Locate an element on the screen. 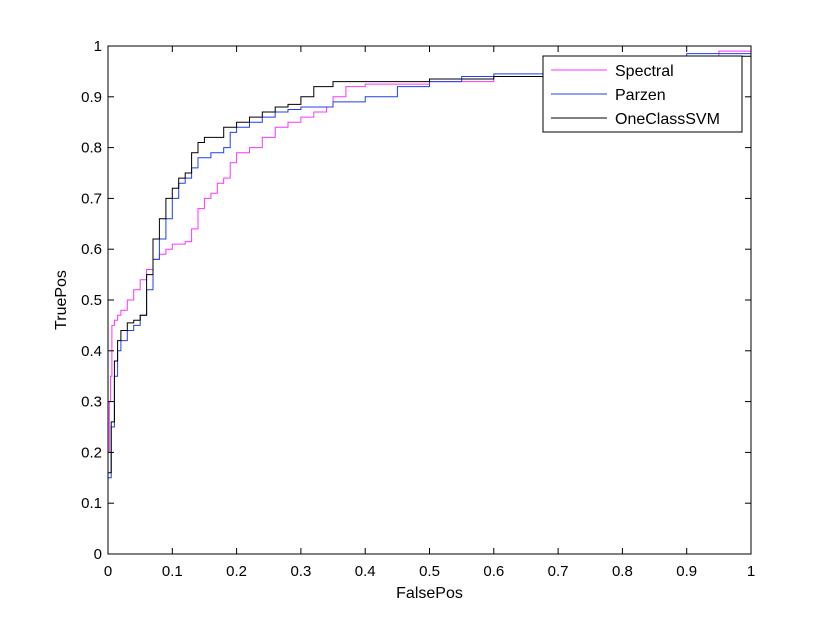  legend: Spectral Parzen OneClassSVM is located at coordinates (642, 94).